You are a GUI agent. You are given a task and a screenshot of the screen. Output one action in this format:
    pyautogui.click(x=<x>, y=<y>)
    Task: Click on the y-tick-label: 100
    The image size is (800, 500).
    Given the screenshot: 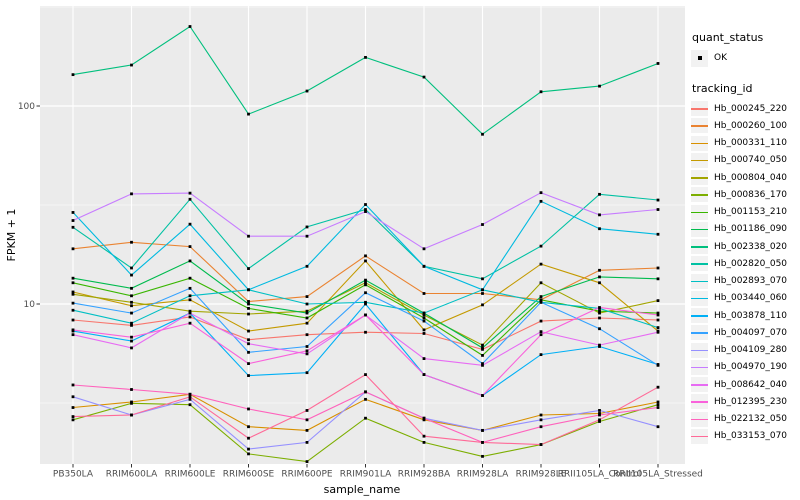 What is the action you would take?
    pyautogui.click(x=26, y=107)
    